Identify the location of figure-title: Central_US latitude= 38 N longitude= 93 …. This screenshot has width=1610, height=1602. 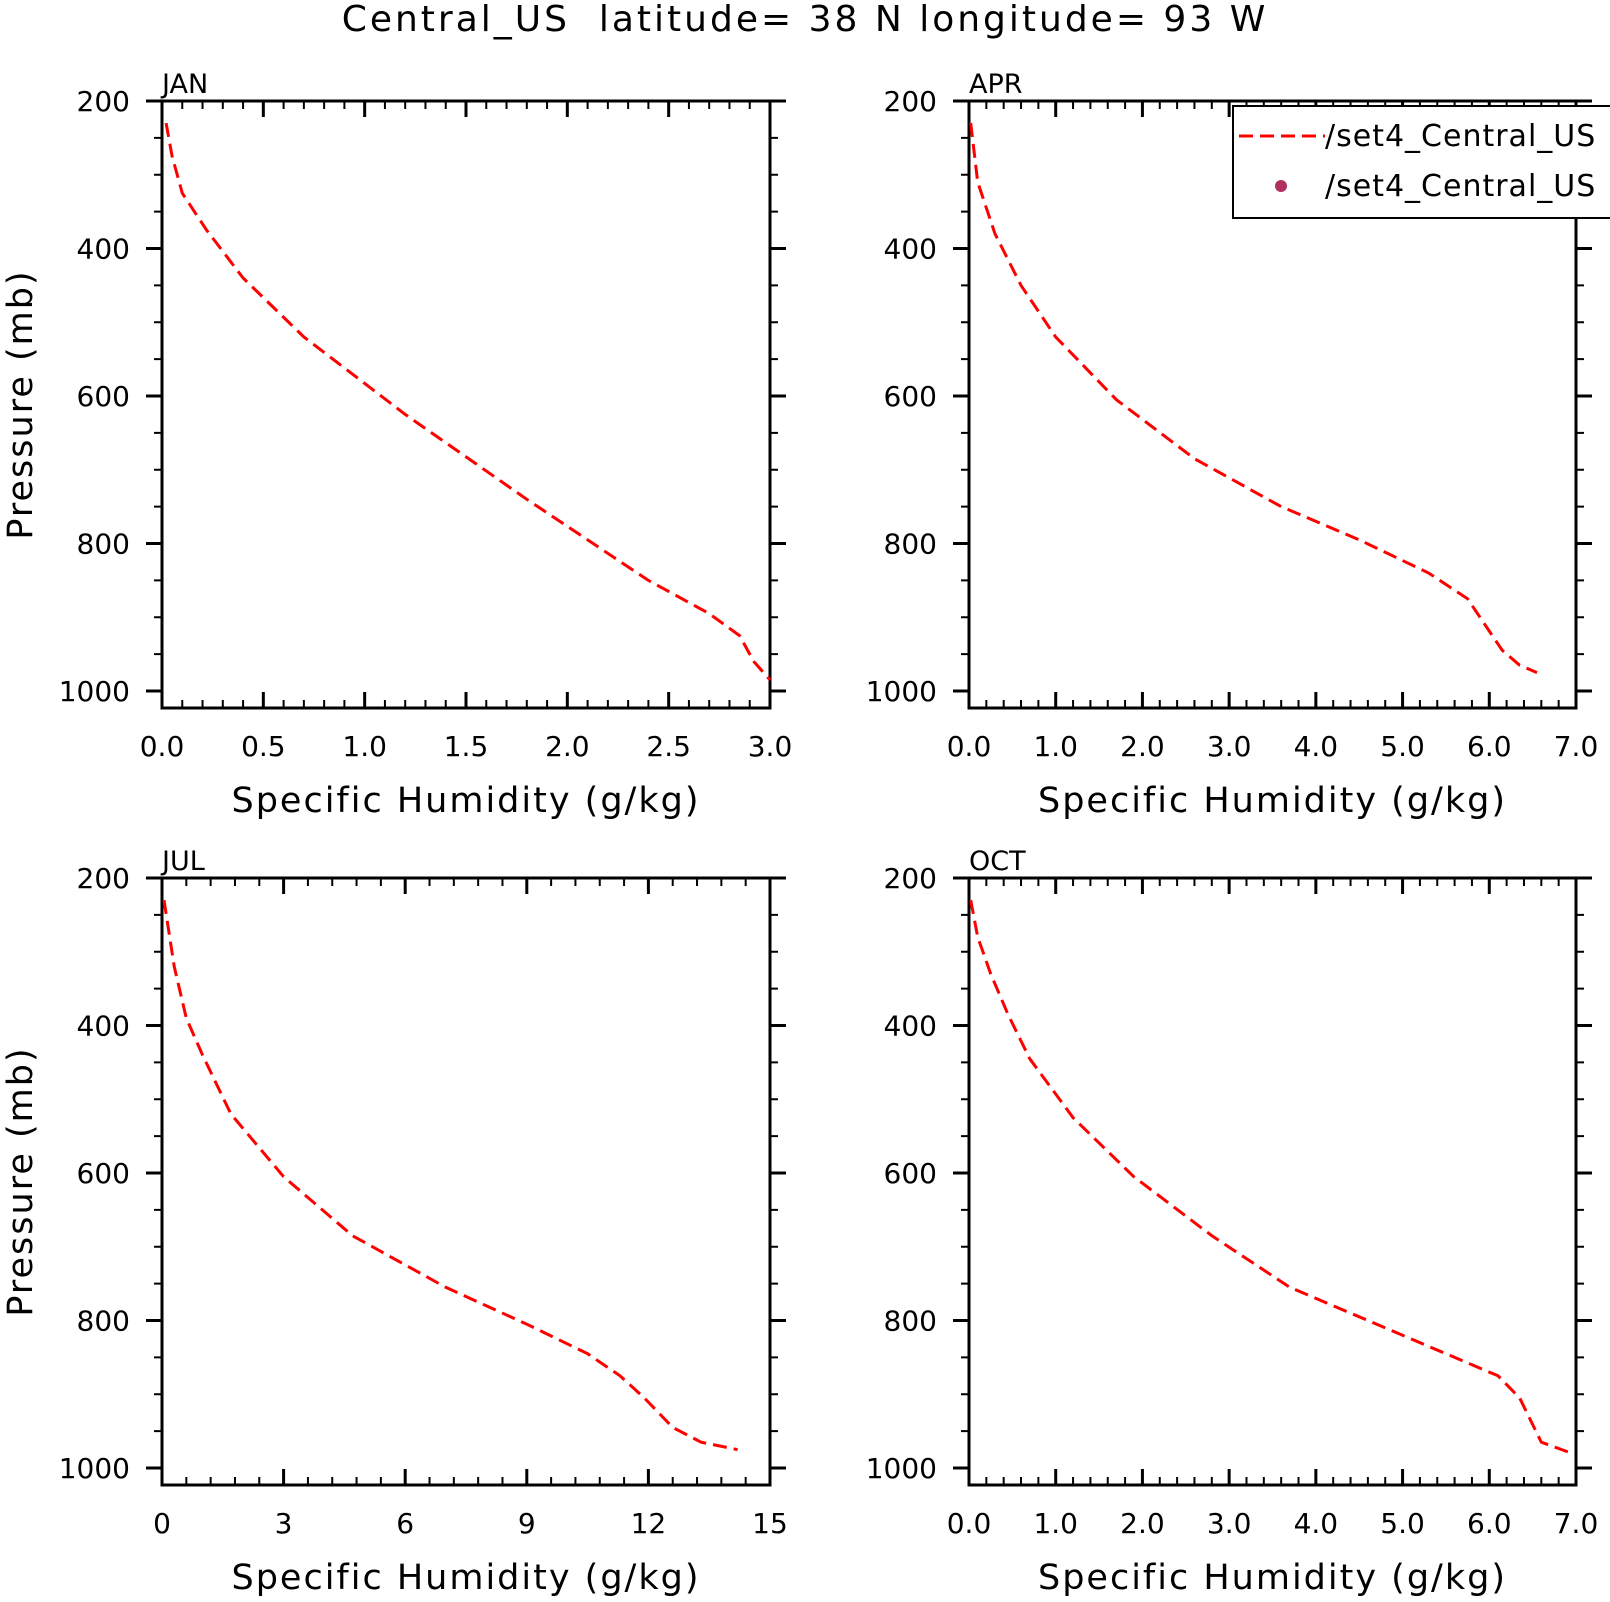
(805, 20).